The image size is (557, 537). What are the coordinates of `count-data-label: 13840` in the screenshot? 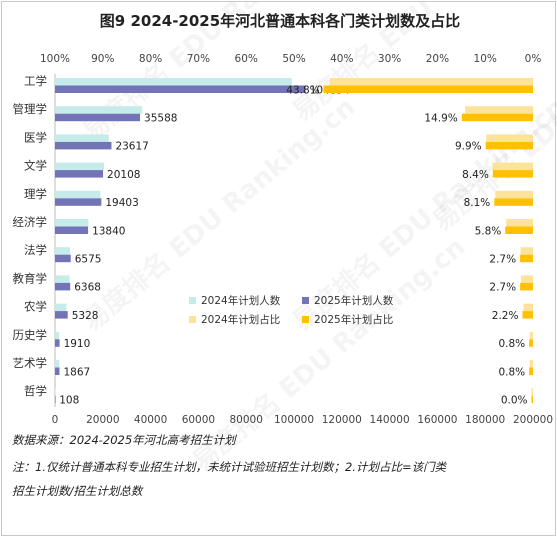 It's located at (108, 231).